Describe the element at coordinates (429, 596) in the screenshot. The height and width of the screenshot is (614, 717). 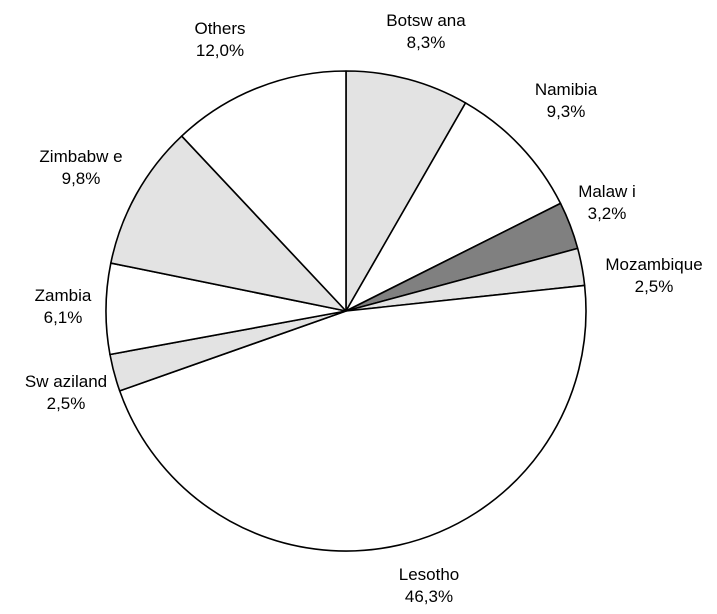
I see `slice-percent-lesotho: 46,3%` at that location.